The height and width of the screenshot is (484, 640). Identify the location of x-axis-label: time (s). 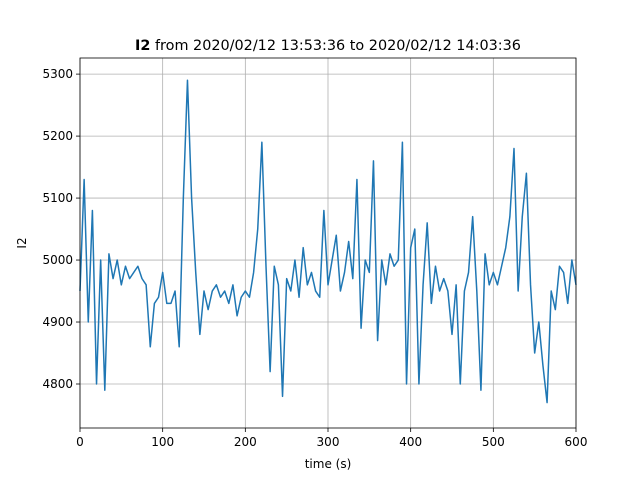
(328, 464).